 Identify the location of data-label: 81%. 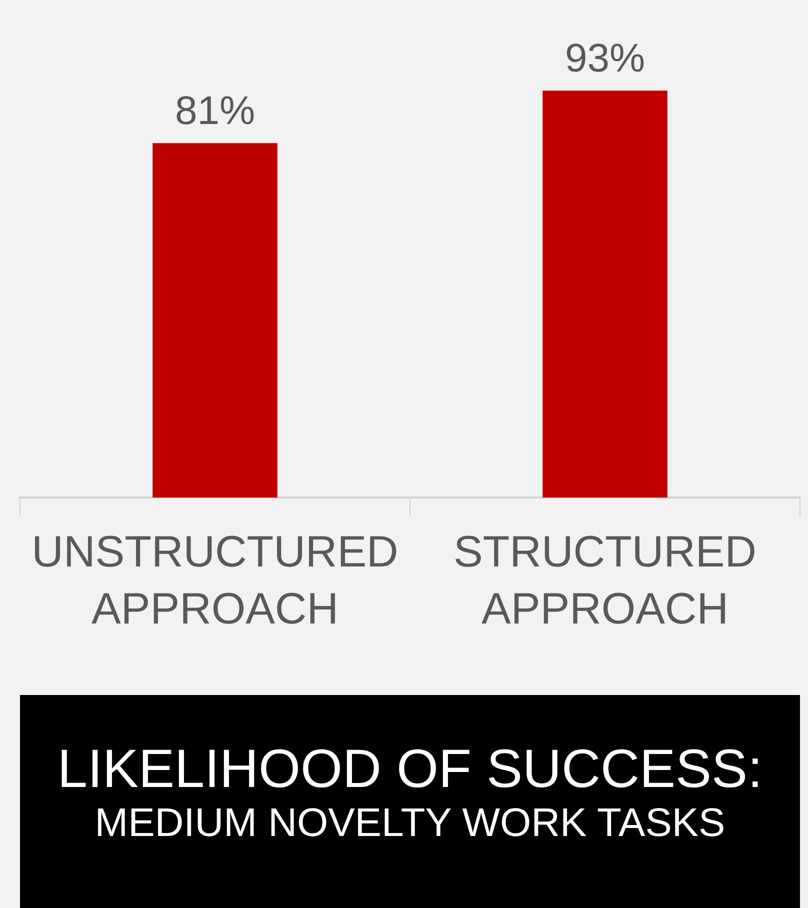
(215, 111).